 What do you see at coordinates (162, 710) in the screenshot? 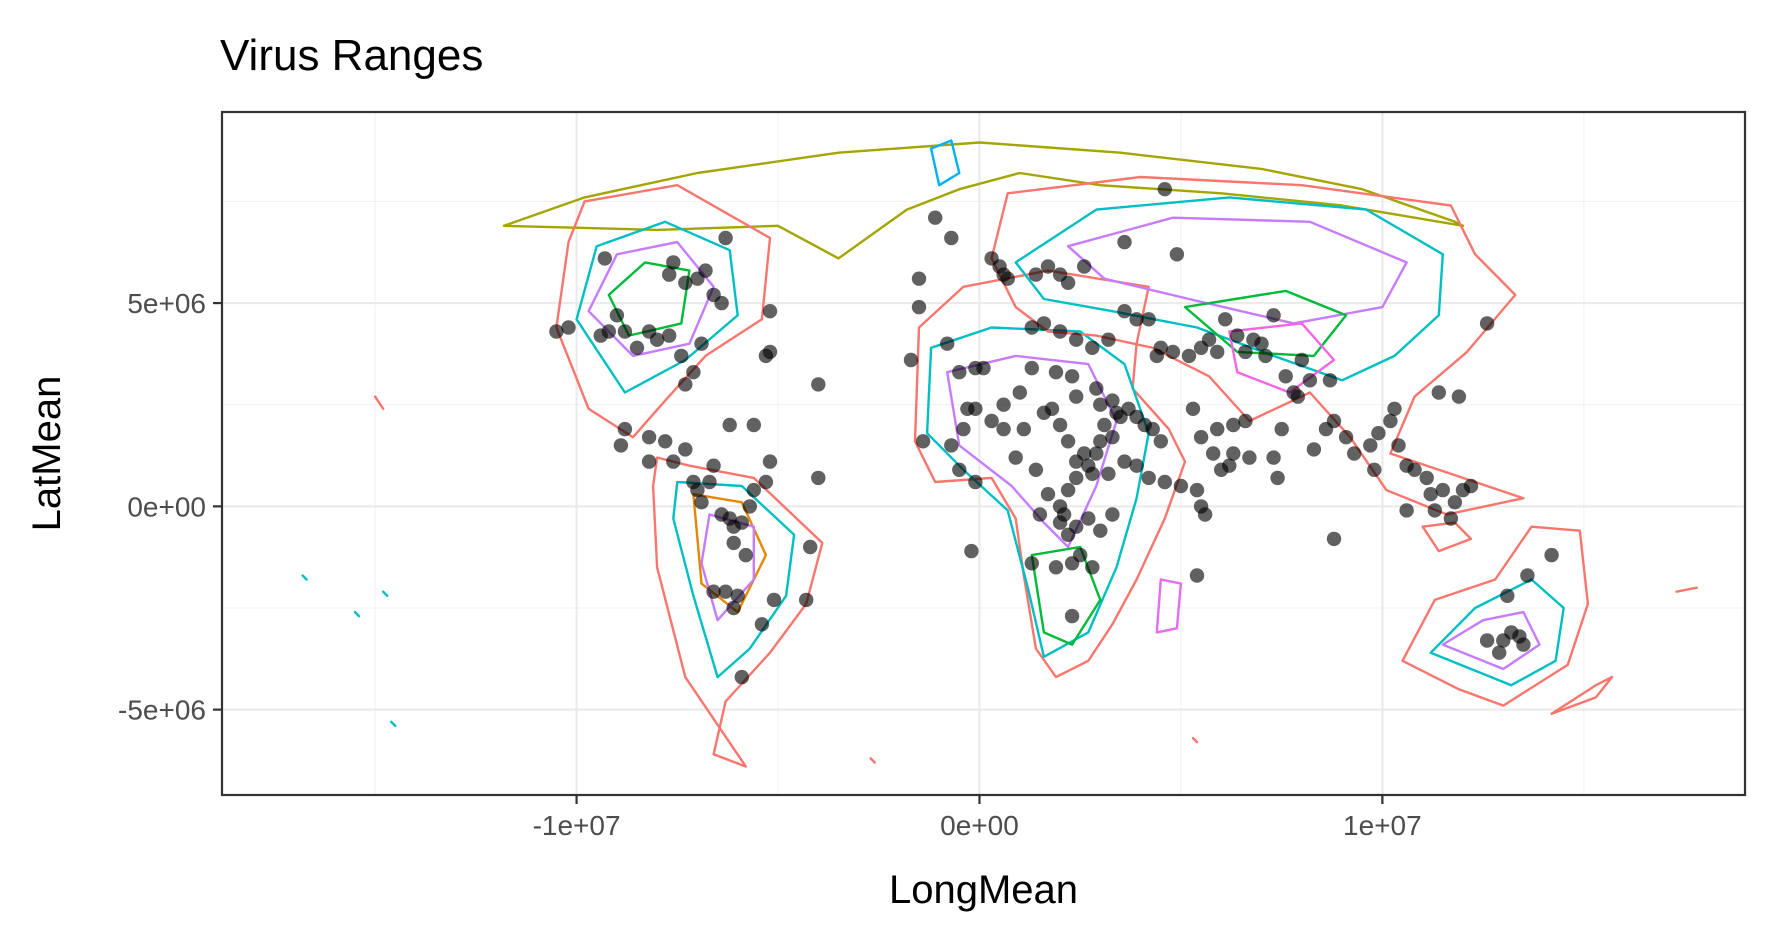
I see `y-tick-label: -5e+06` at bounding box center [162, 710].